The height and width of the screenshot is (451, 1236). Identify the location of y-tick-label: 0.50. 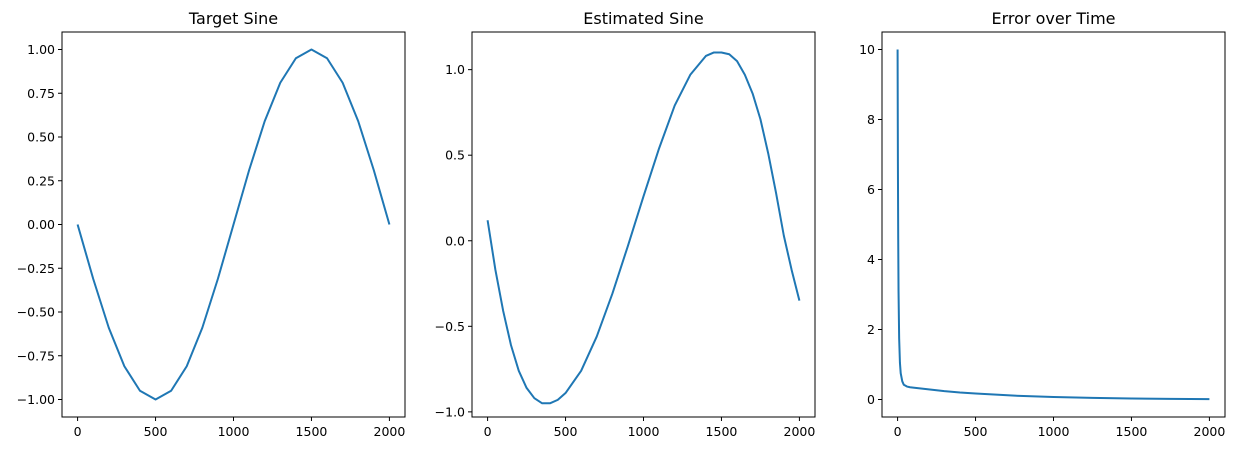
(41, 137).